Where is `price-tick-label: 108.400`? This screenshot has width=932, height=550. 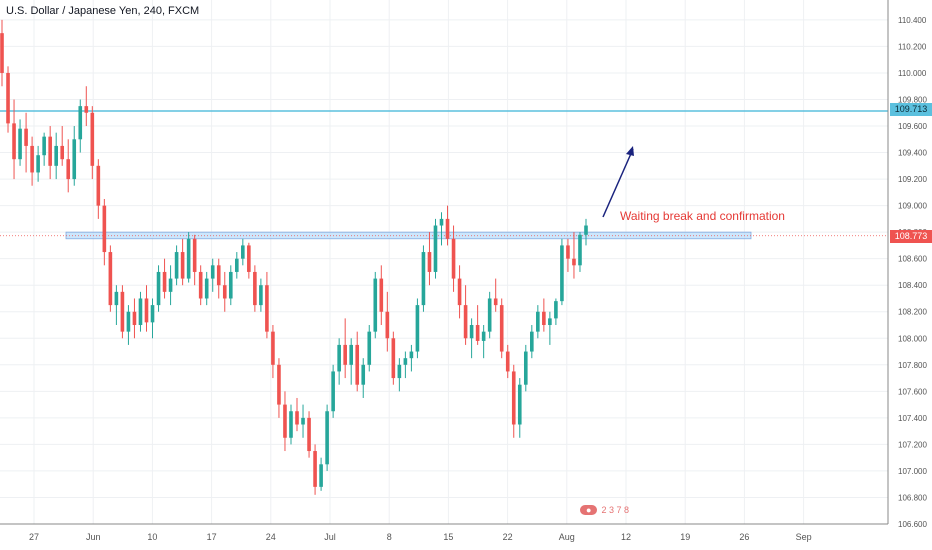
price-tick-label: 108.400 is located at coordinates (912, 285).